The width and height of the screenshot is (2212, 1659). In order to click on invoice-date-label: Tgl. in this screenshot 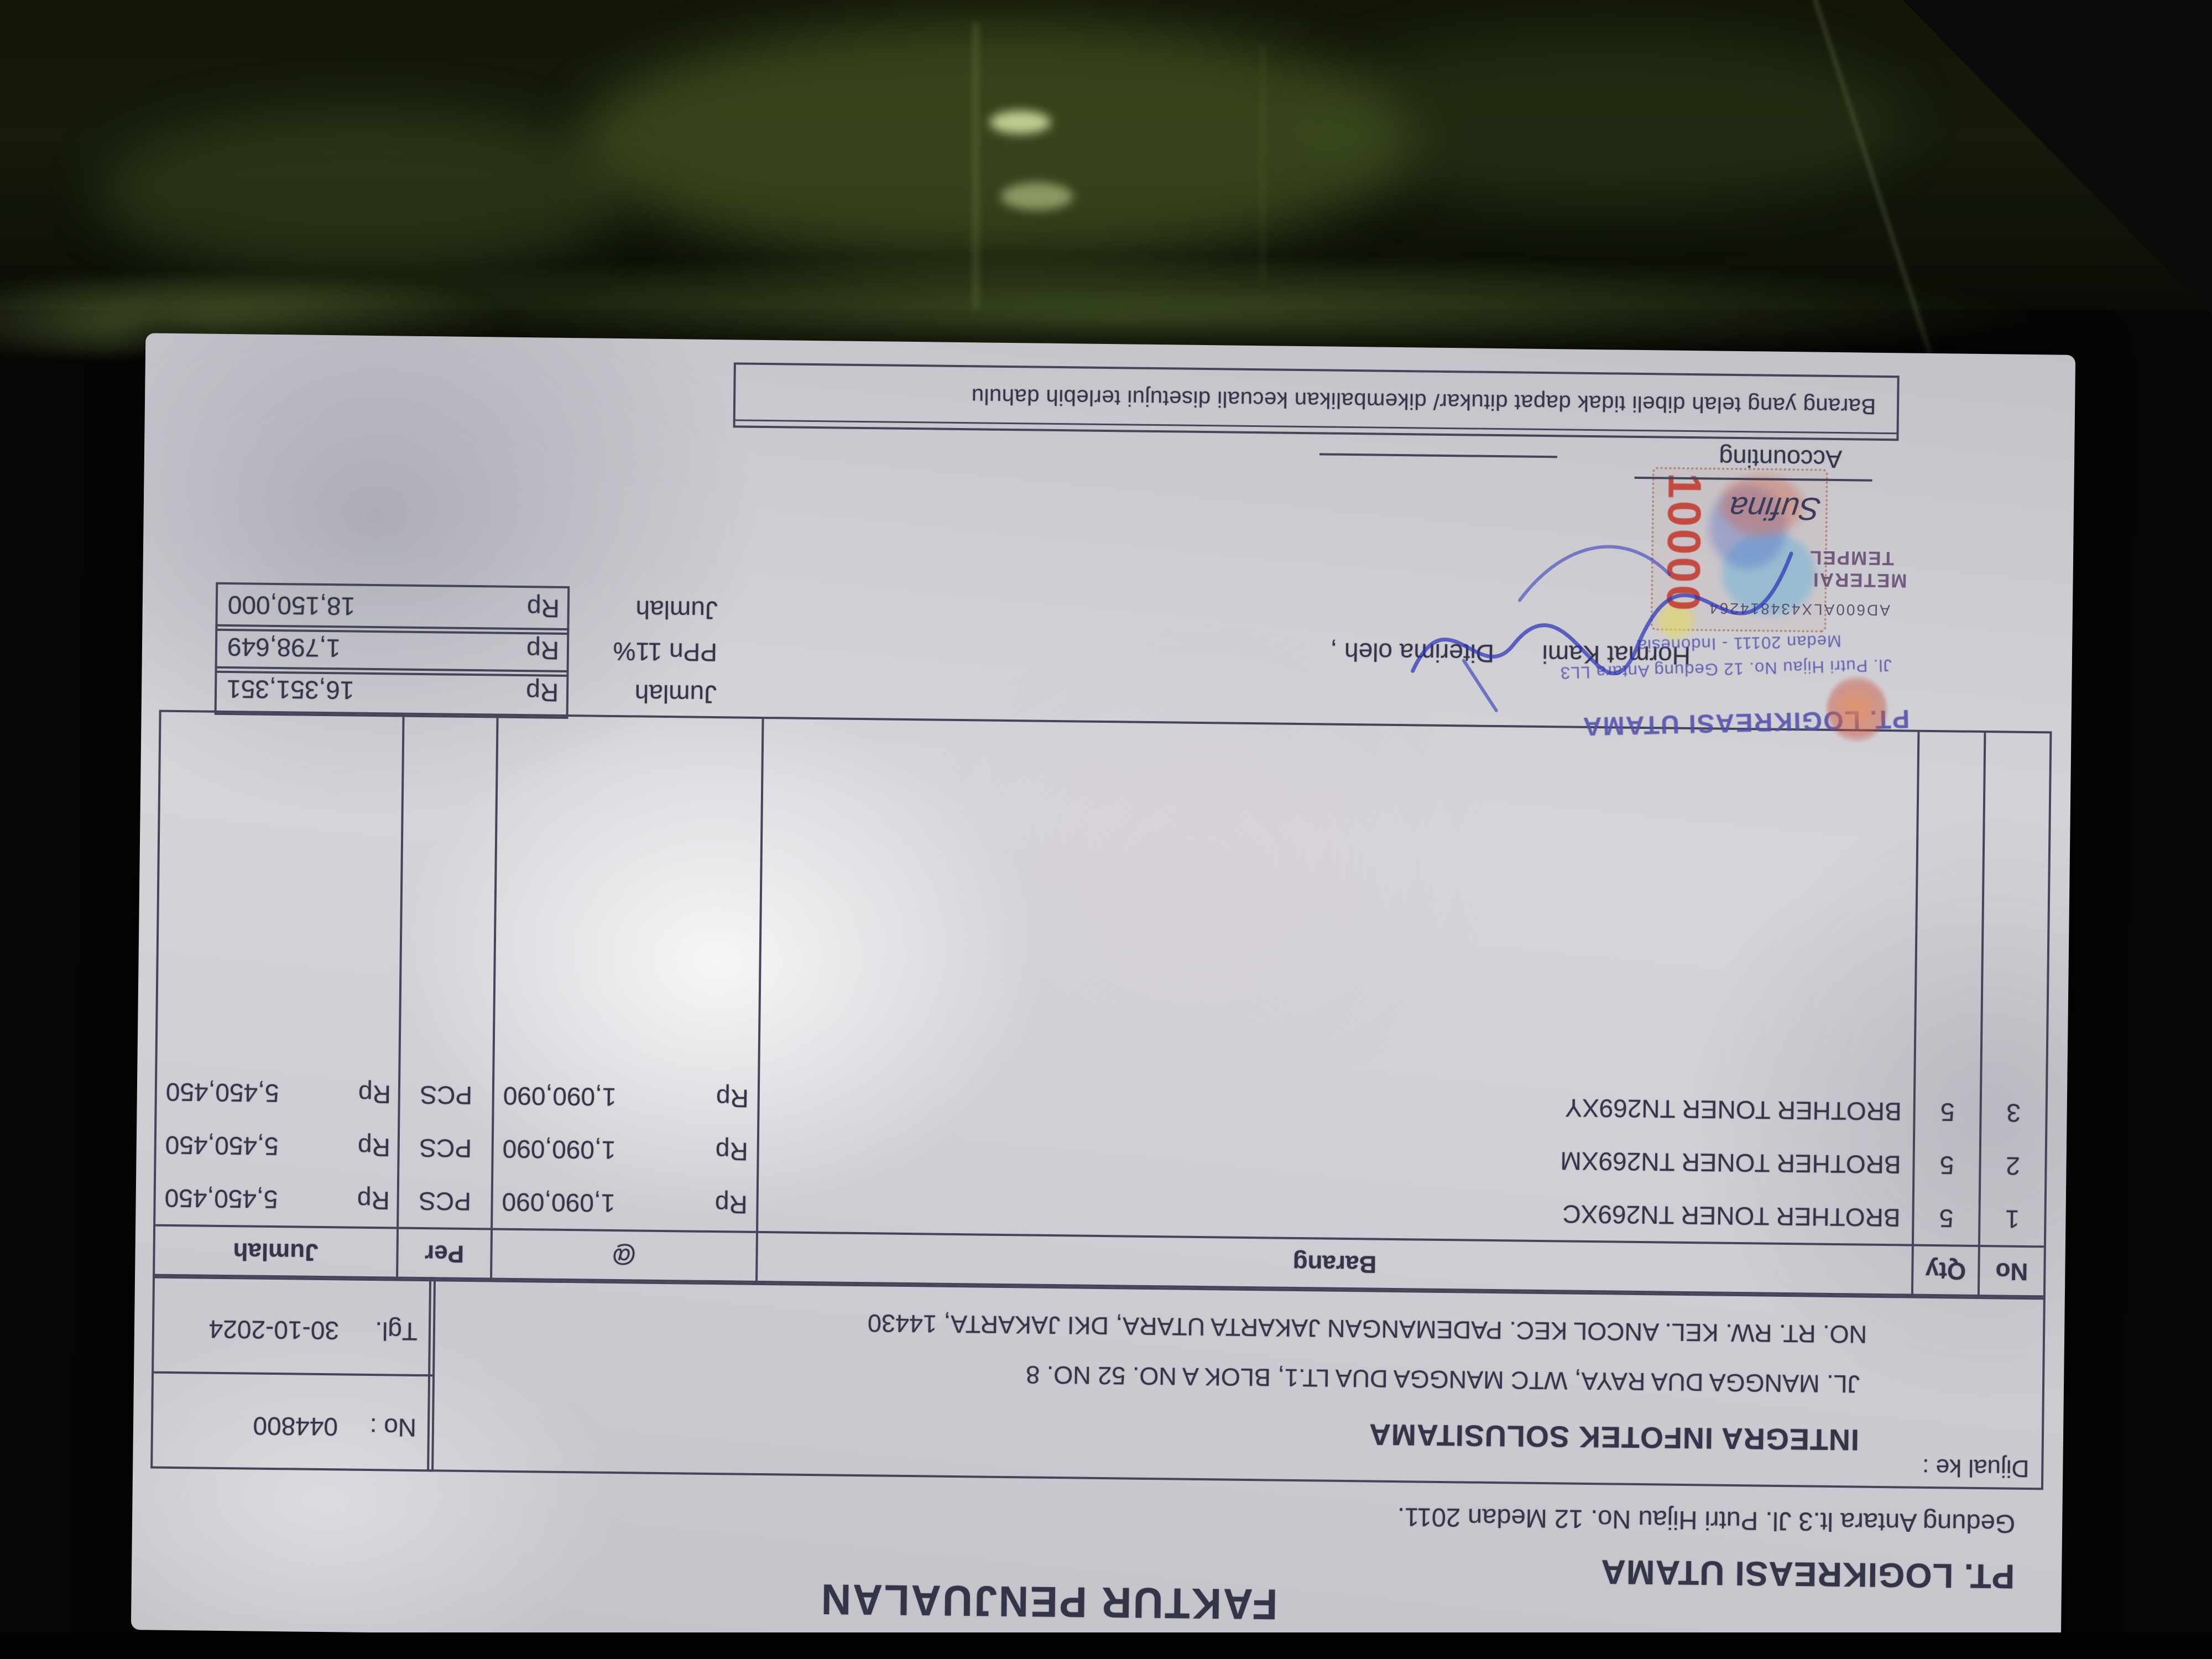, I will do `click(396, 1331)`.